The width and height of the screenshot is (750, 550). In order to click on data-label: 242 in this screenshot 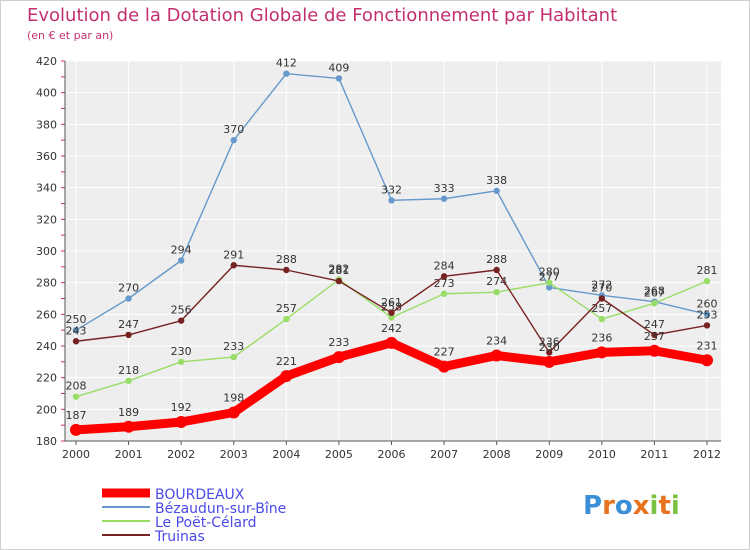, I will do `click(391, 328)`.